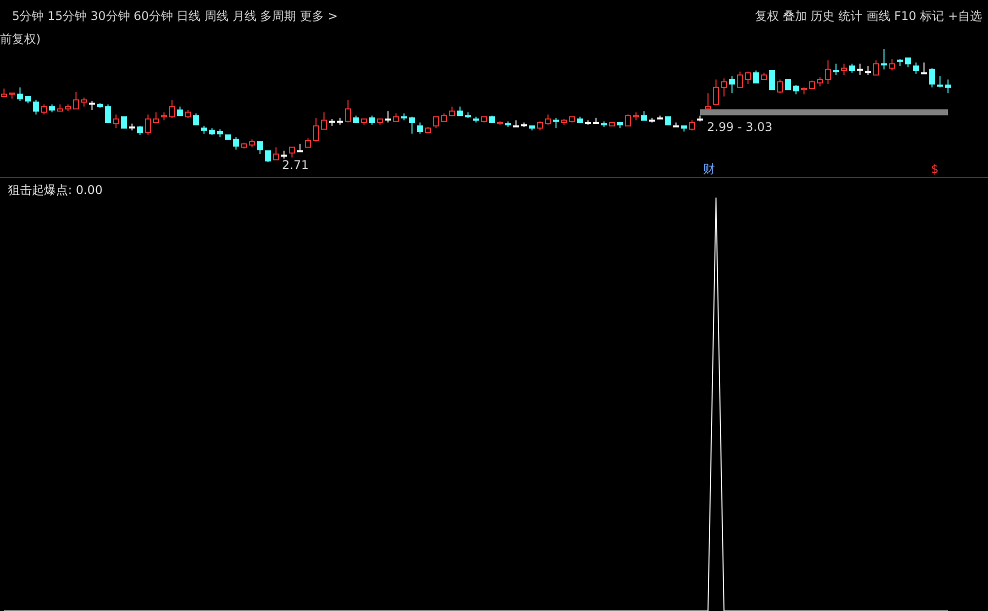 This screenshot has height=611, width=988. What do you see at coordinates (295, 165) in the screenshot?
I see `annotation: 2.71` at bounding box center [295, 165].